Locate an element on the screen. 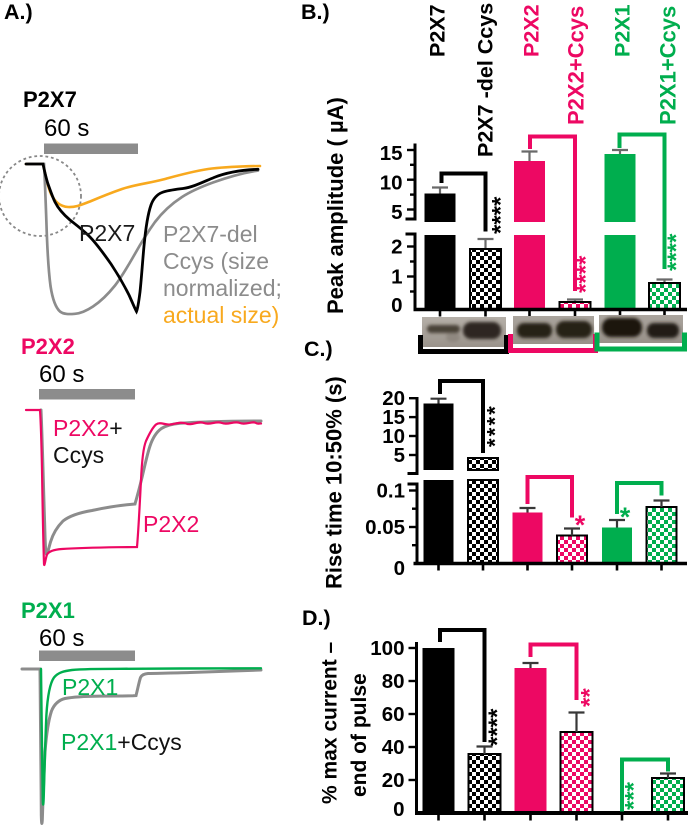 This screenshot has height=828, width=693. svg-text: P2X7-del is located at coordinates (210, 234).